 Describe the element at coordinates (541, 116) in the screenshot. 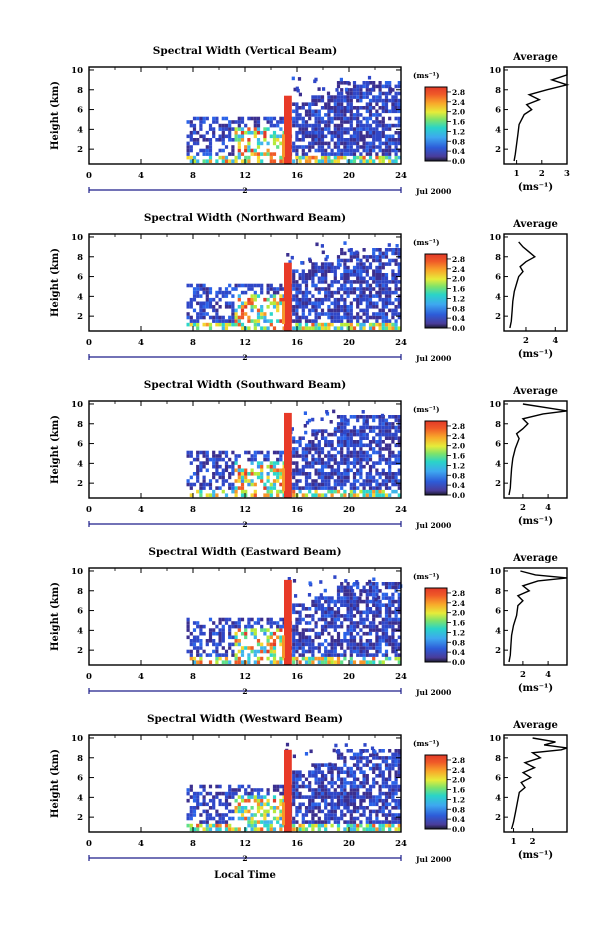

I see `average-profile-line` at that location.